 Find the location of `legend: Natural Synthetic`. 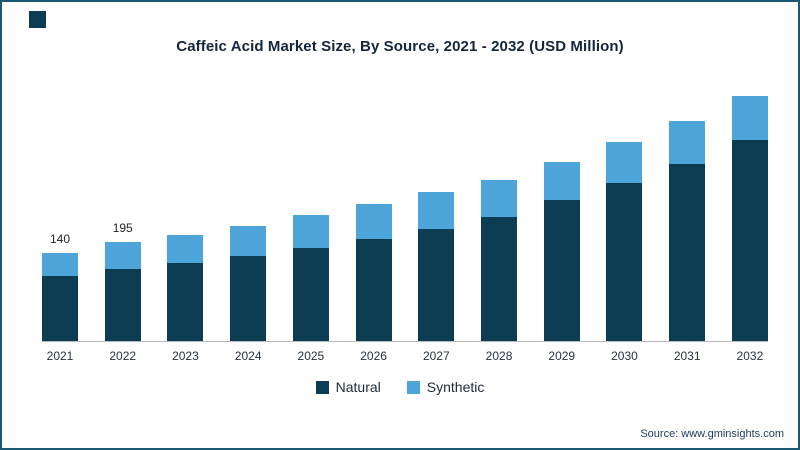

legend: Natural Synthetic is located at coordinates (400, 387).